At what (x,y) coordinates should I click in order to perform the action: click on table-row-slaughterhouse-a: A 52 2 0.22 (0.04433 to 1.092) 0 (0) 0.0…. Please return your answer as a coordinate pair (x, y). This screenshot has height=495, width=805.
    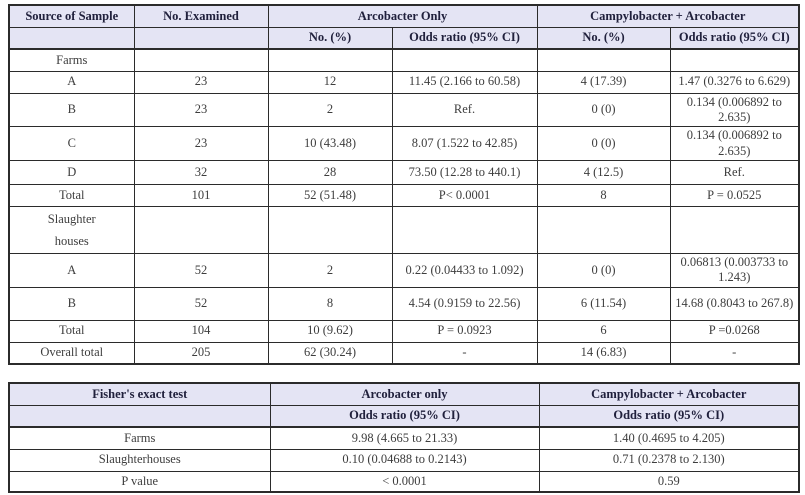
    Looking at the image, I should click on (404, 270).